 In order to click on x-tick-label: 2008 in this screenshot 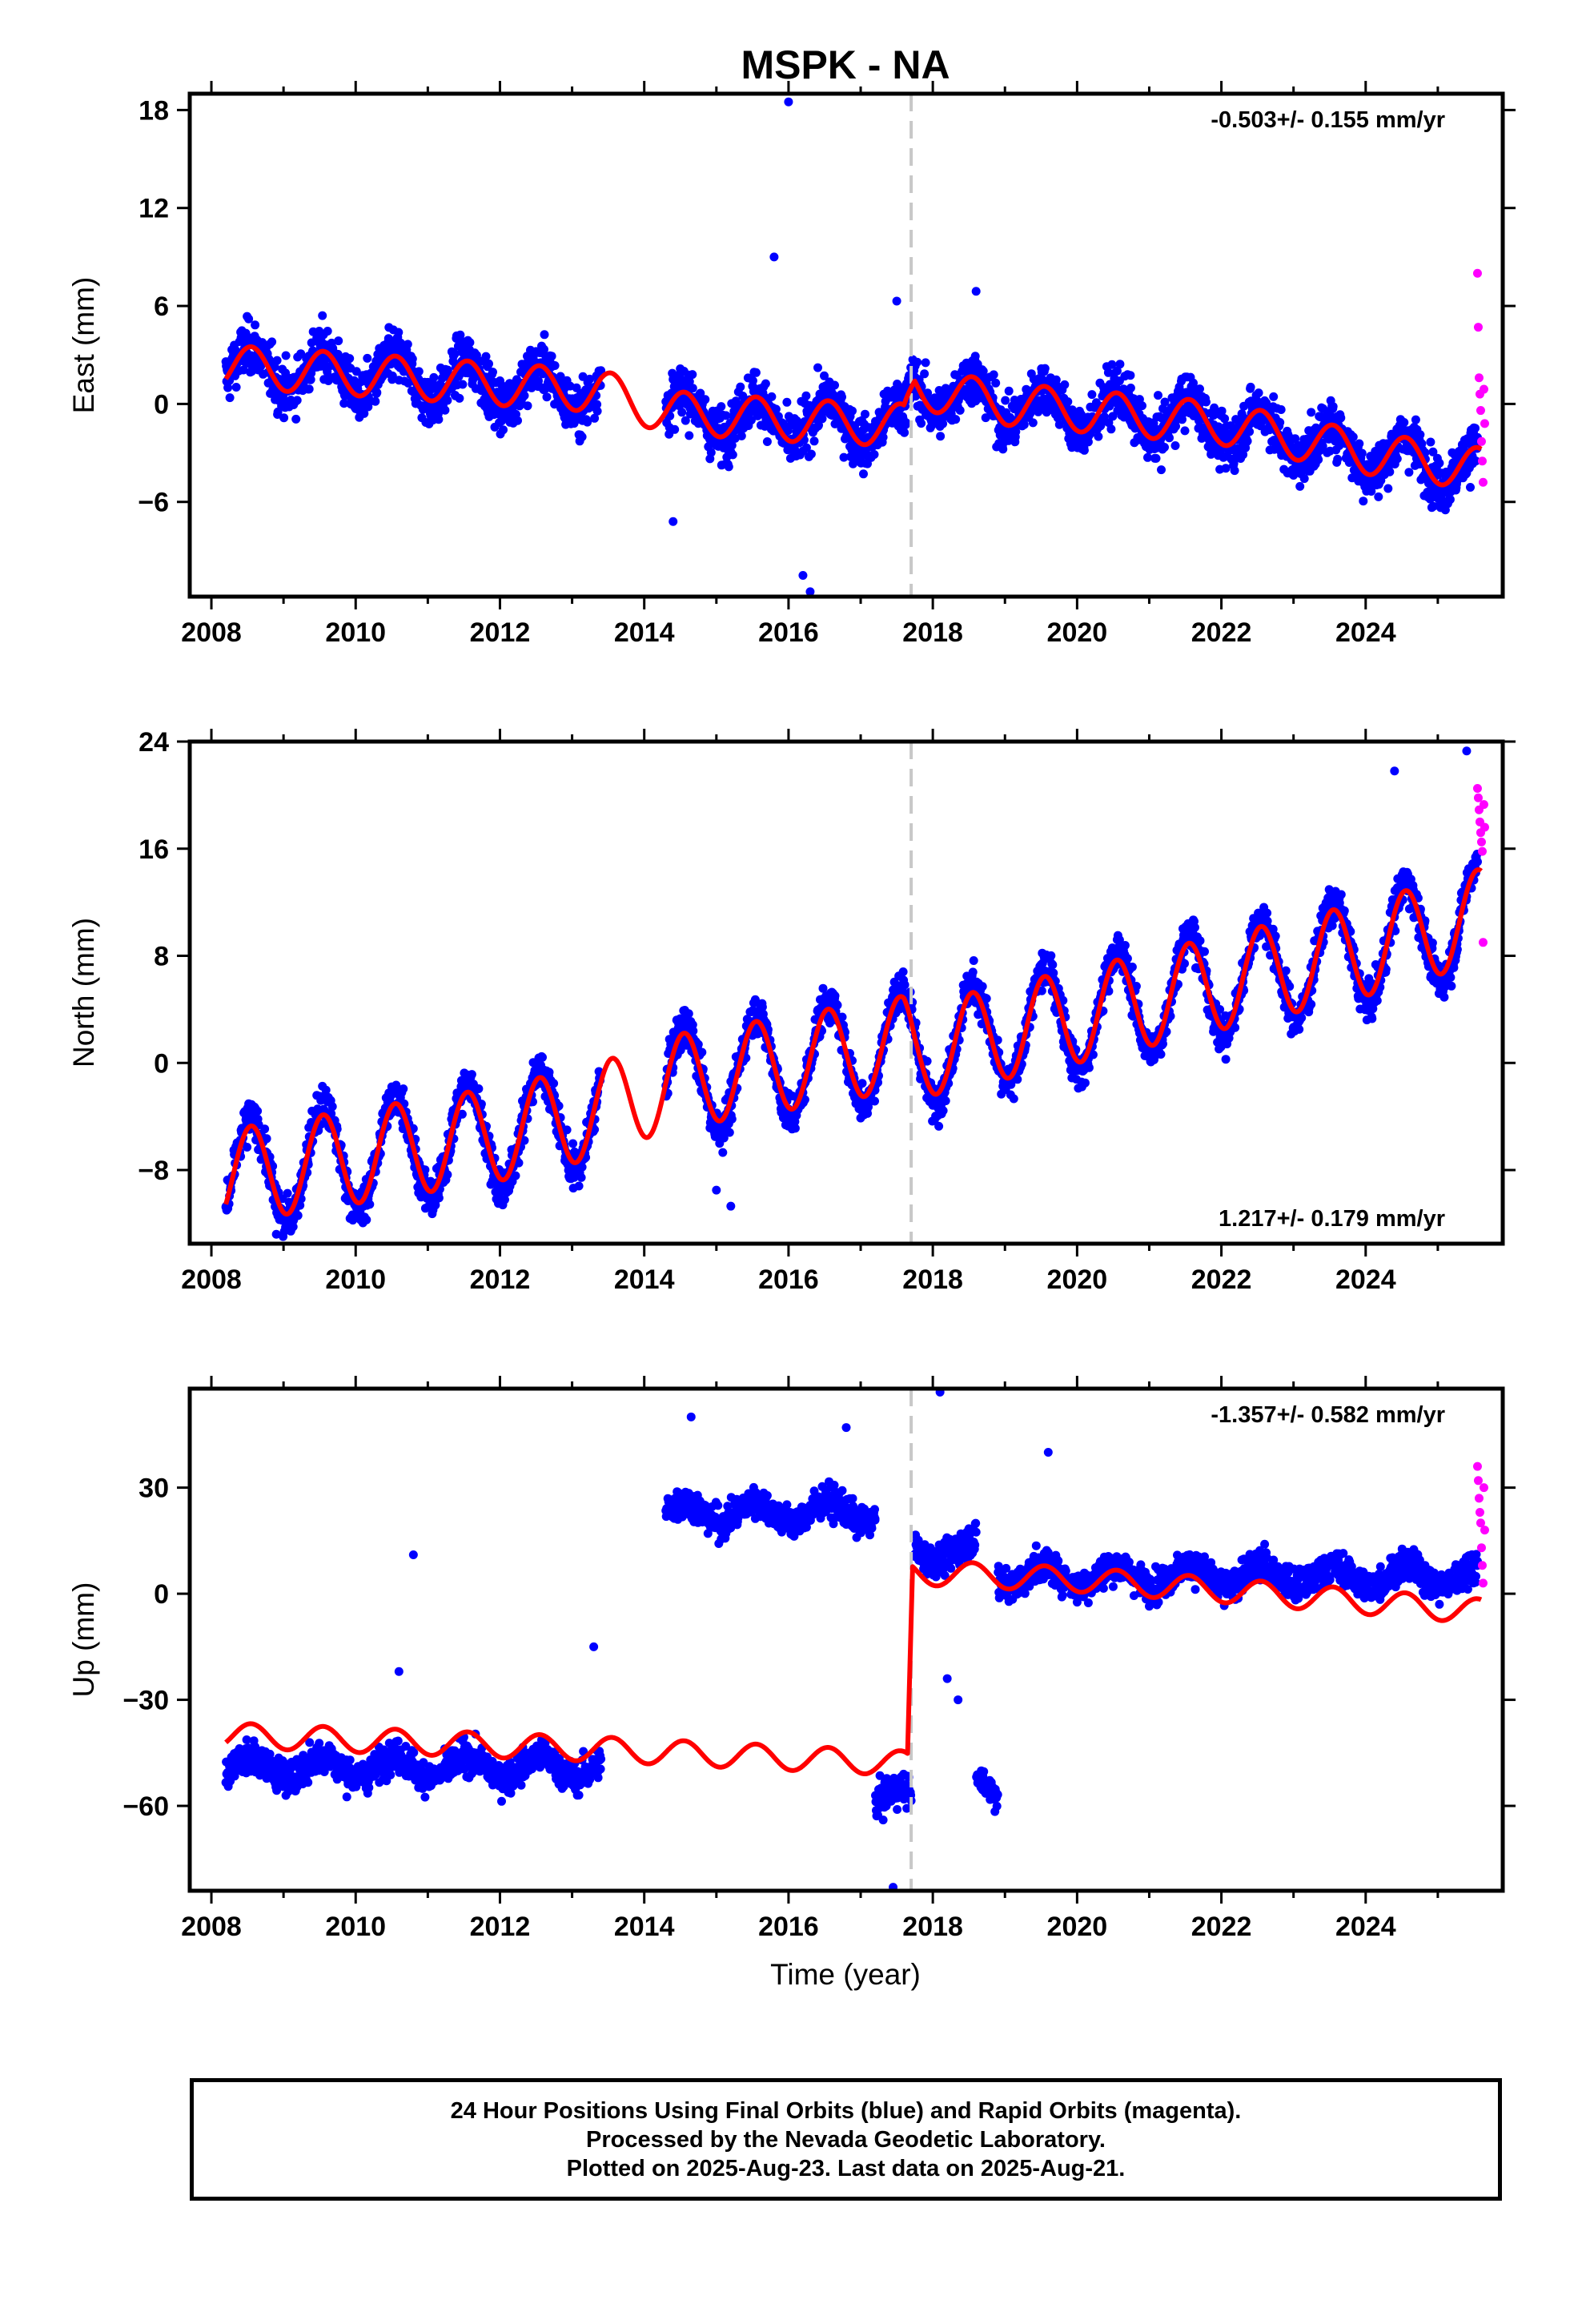, I will do `click(211, 632)`.